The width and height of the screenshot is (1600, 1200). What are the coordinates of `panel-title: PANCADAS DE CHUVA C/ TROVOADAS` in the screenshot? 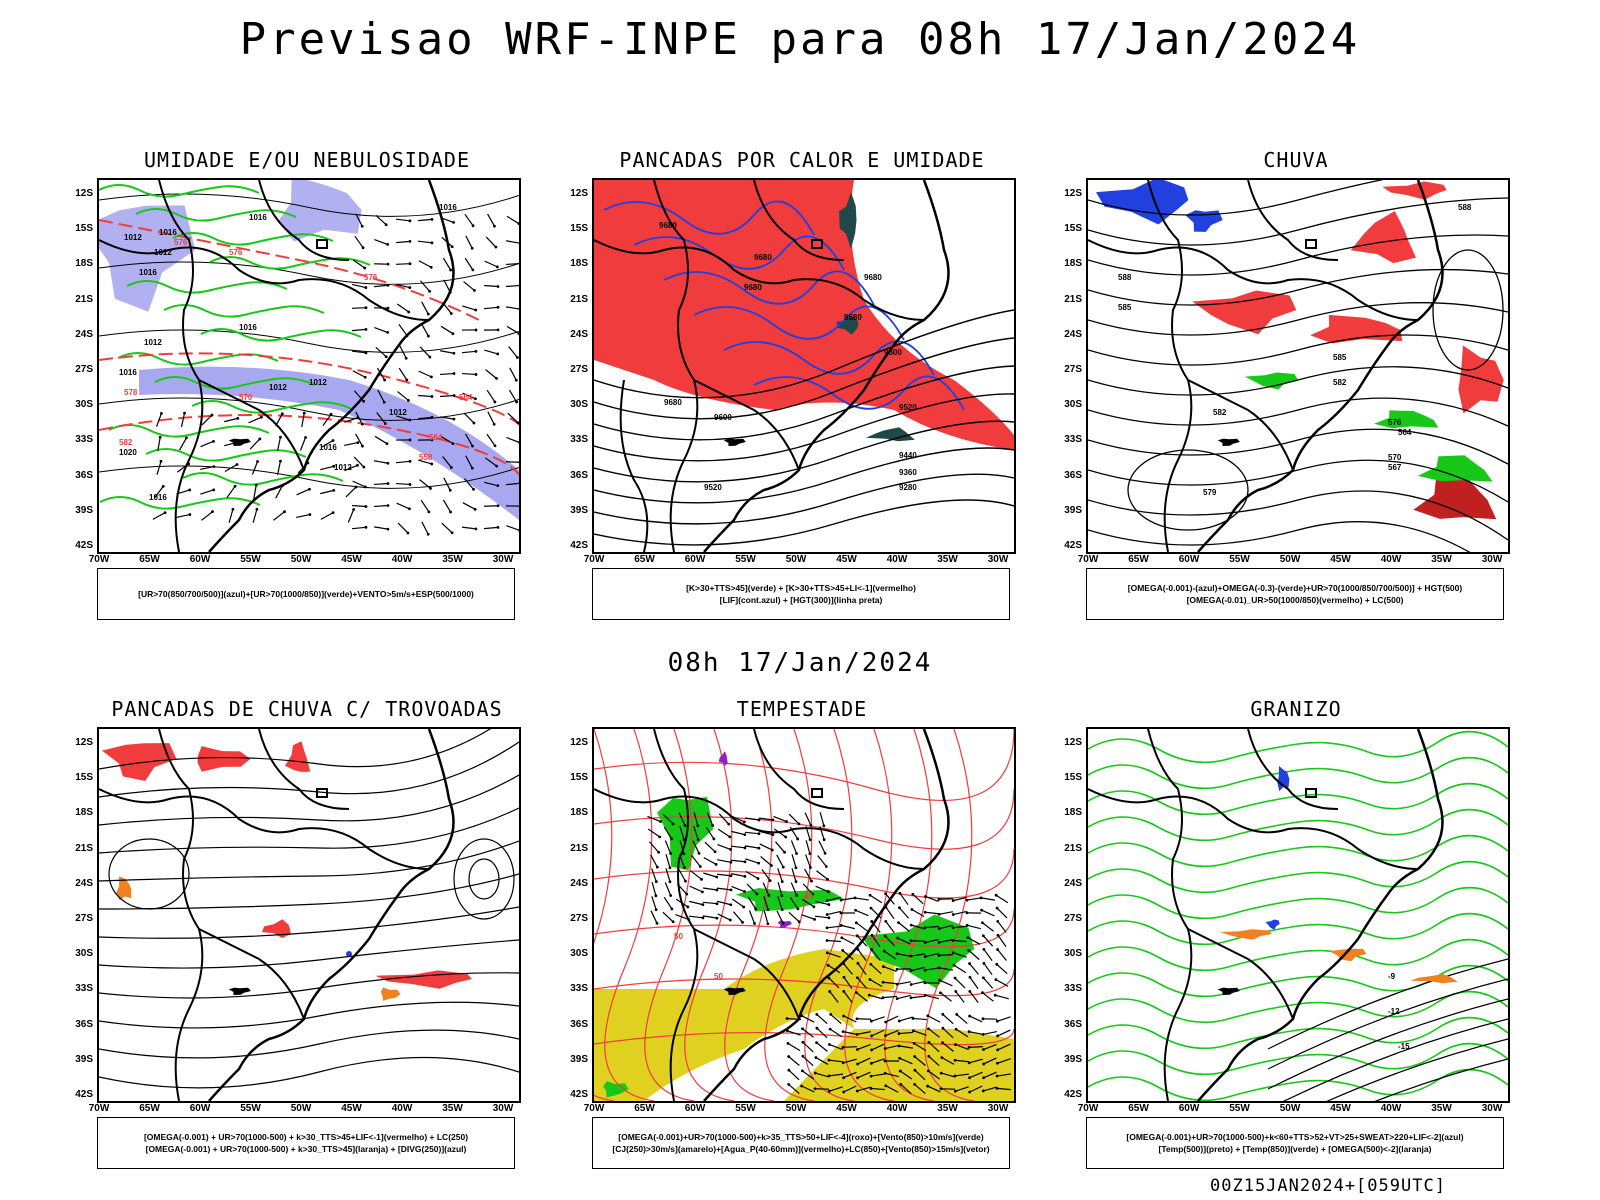 It's located at (307, 709).